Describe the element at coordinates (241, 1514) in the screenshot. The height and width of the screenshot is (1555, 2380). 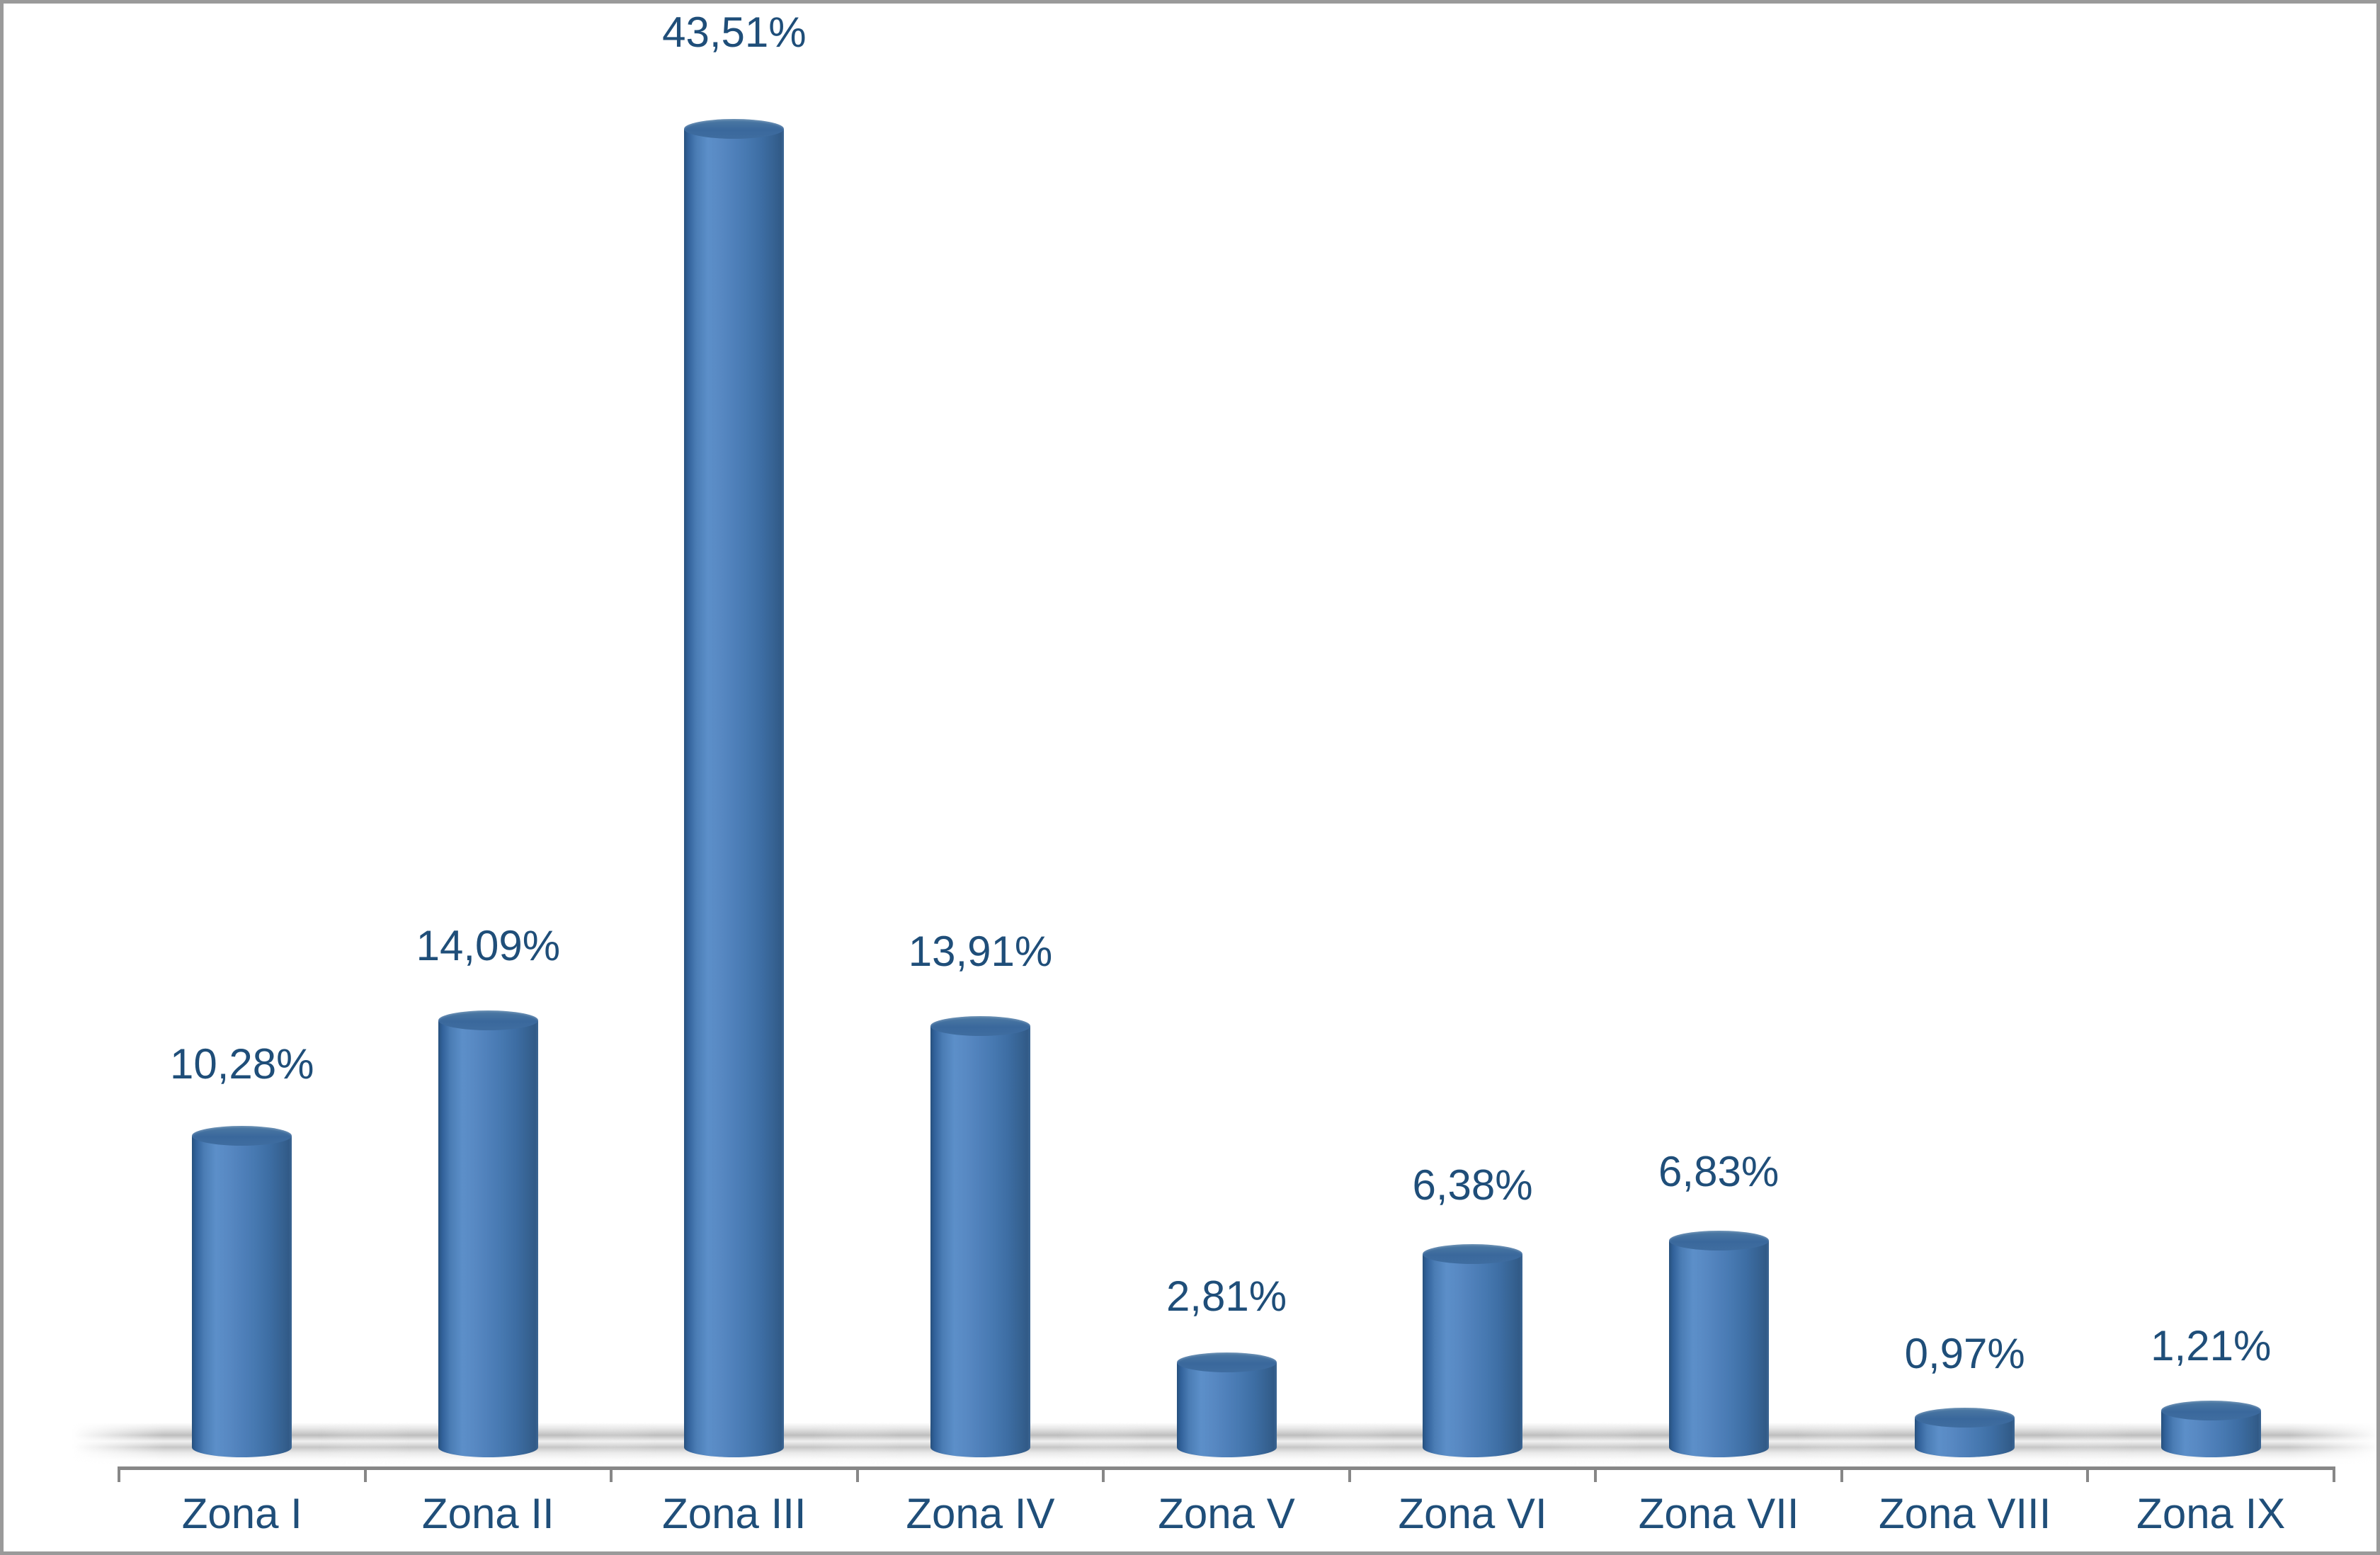
I see `category-label: Zona I` at that location.